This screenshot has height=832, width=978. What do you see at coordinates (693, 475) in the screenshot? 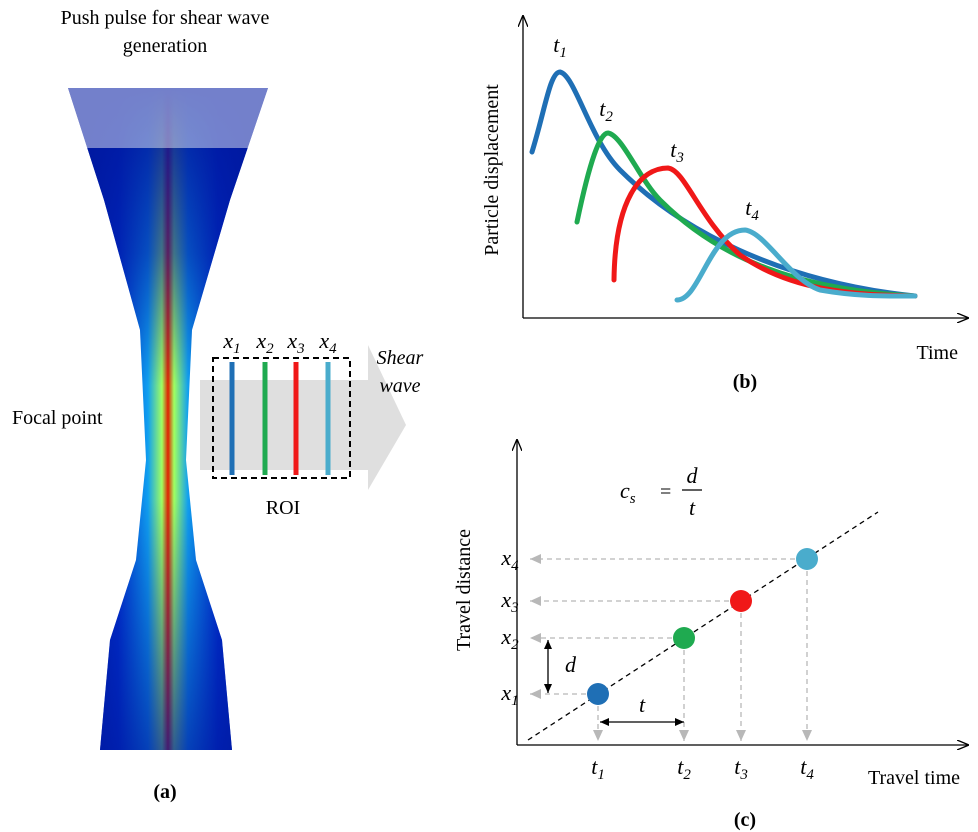
I see `formula-numerator: d` at bounding box center [693, 475].